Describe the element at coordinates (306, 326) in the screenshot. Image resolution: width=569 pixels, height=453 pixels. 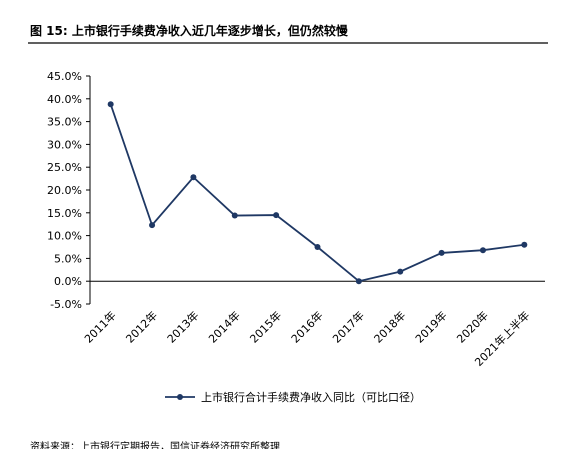
I see `x-tick-label: 2016年` at that location.